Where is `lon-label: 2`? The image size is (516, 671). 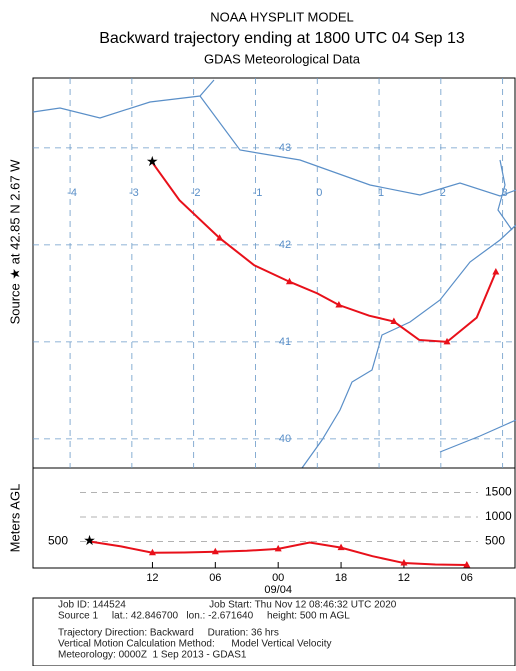
lon-label: 2 is located at coordinates (443, 193).